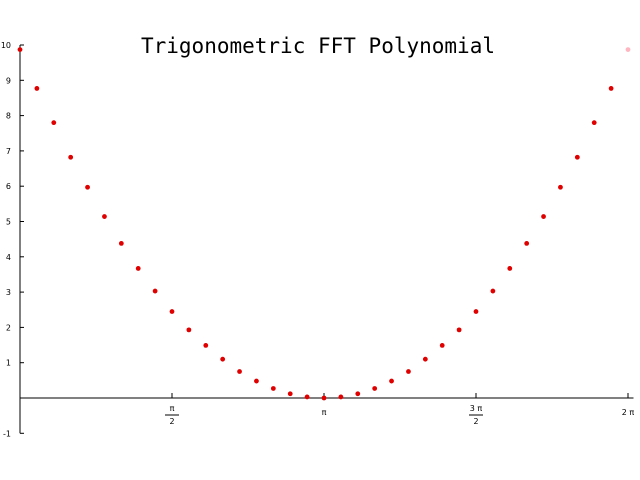  I want to click on x-axis-ticks: π 2 π 3 π 2 2 π, so click(399, 409).